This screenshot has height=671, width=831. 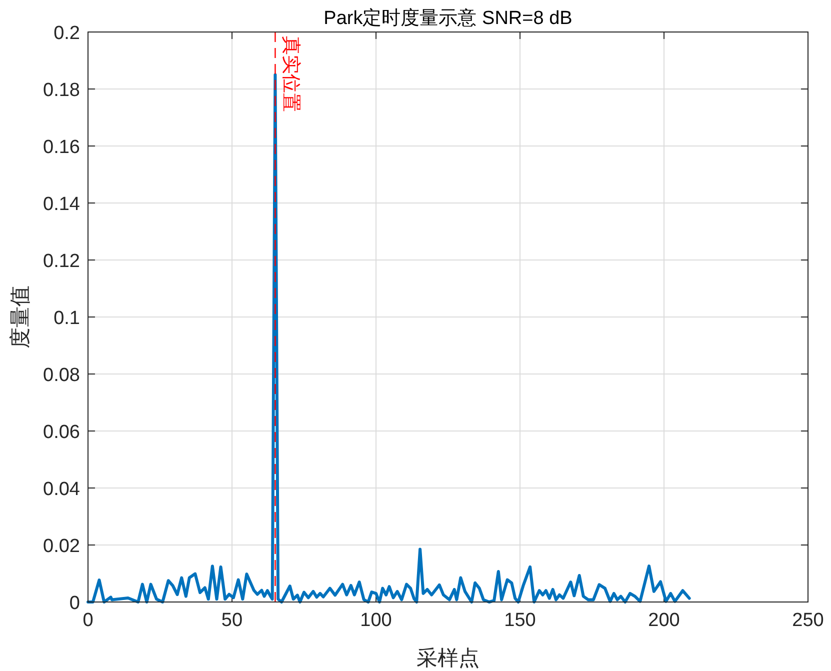 I want to click on y-tick-label: 0, so click(x=74, y=603).